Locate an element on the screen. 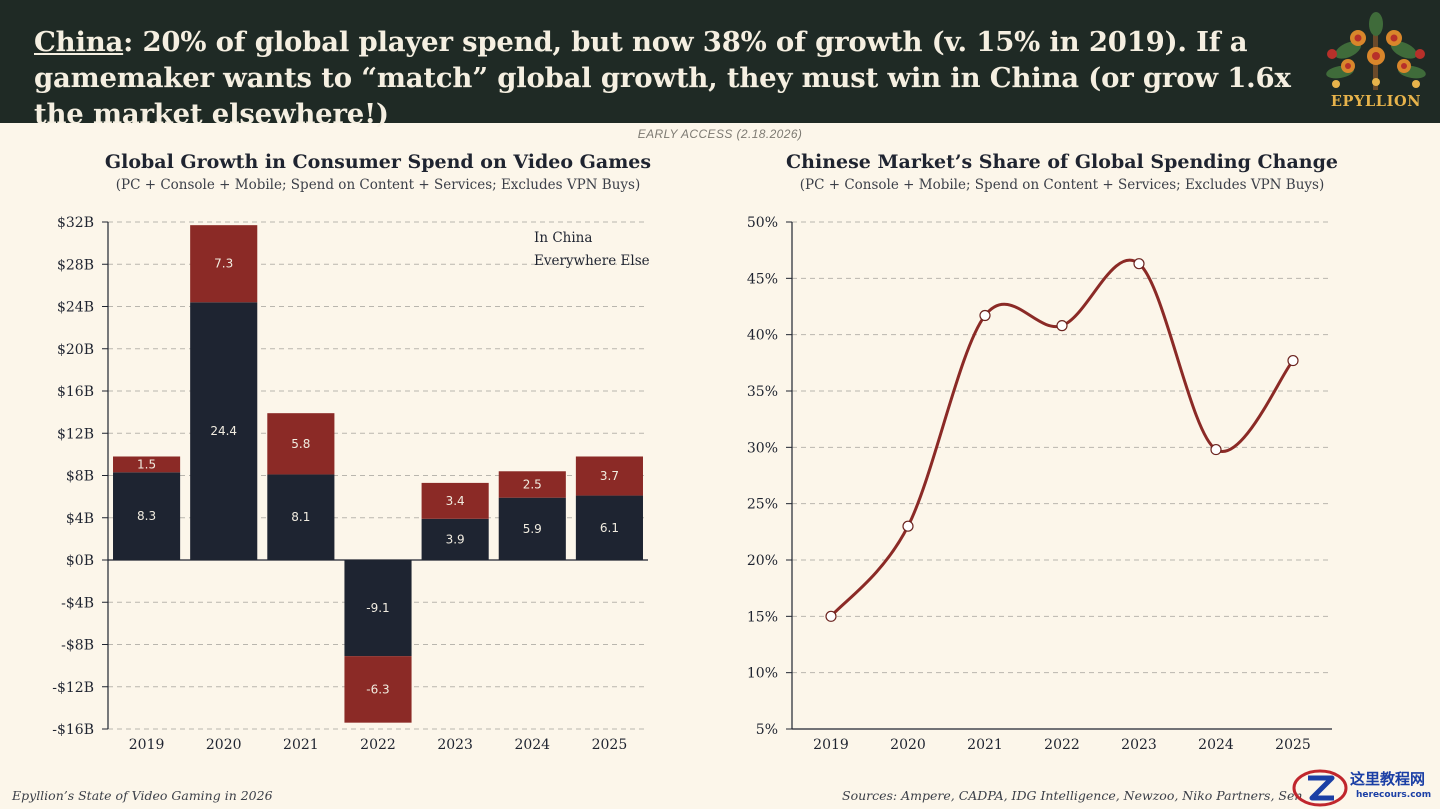  watermark-url: herecours.com is located at coordinates (1394, 795).